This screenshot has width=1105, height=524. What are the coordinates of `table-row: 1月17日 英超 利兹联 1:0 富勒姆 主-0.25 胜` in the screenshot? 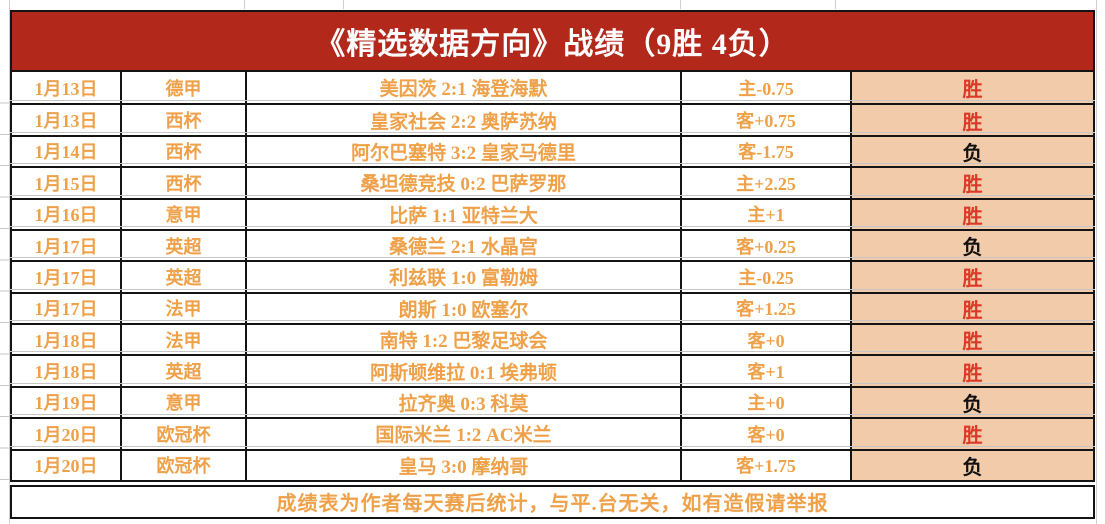 It's located at (552, 274).